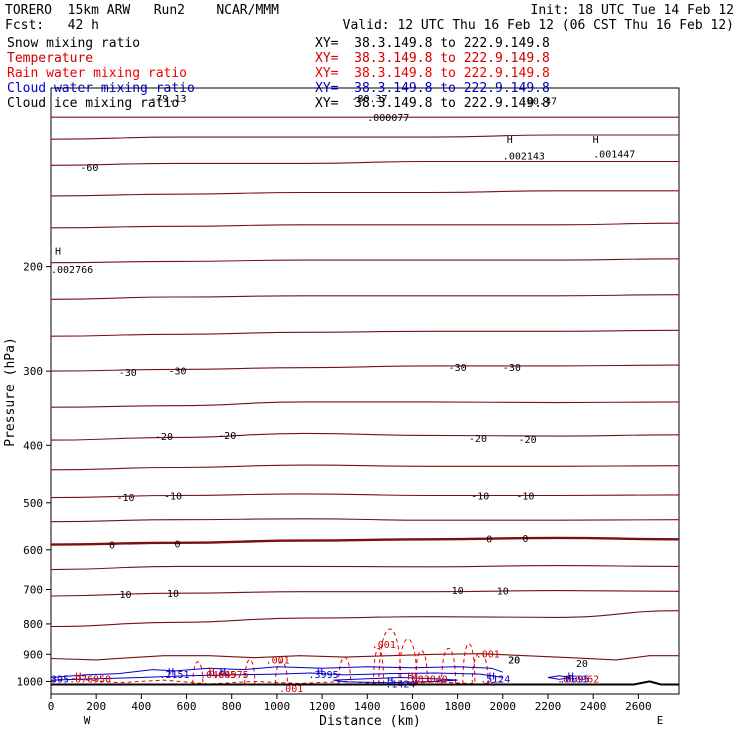  Describe the element at coordinates (432, 58) in the screenshot. I see `field-temperature-xy: XY= 38.3.149.8 to 222.9.149.8` at that location.